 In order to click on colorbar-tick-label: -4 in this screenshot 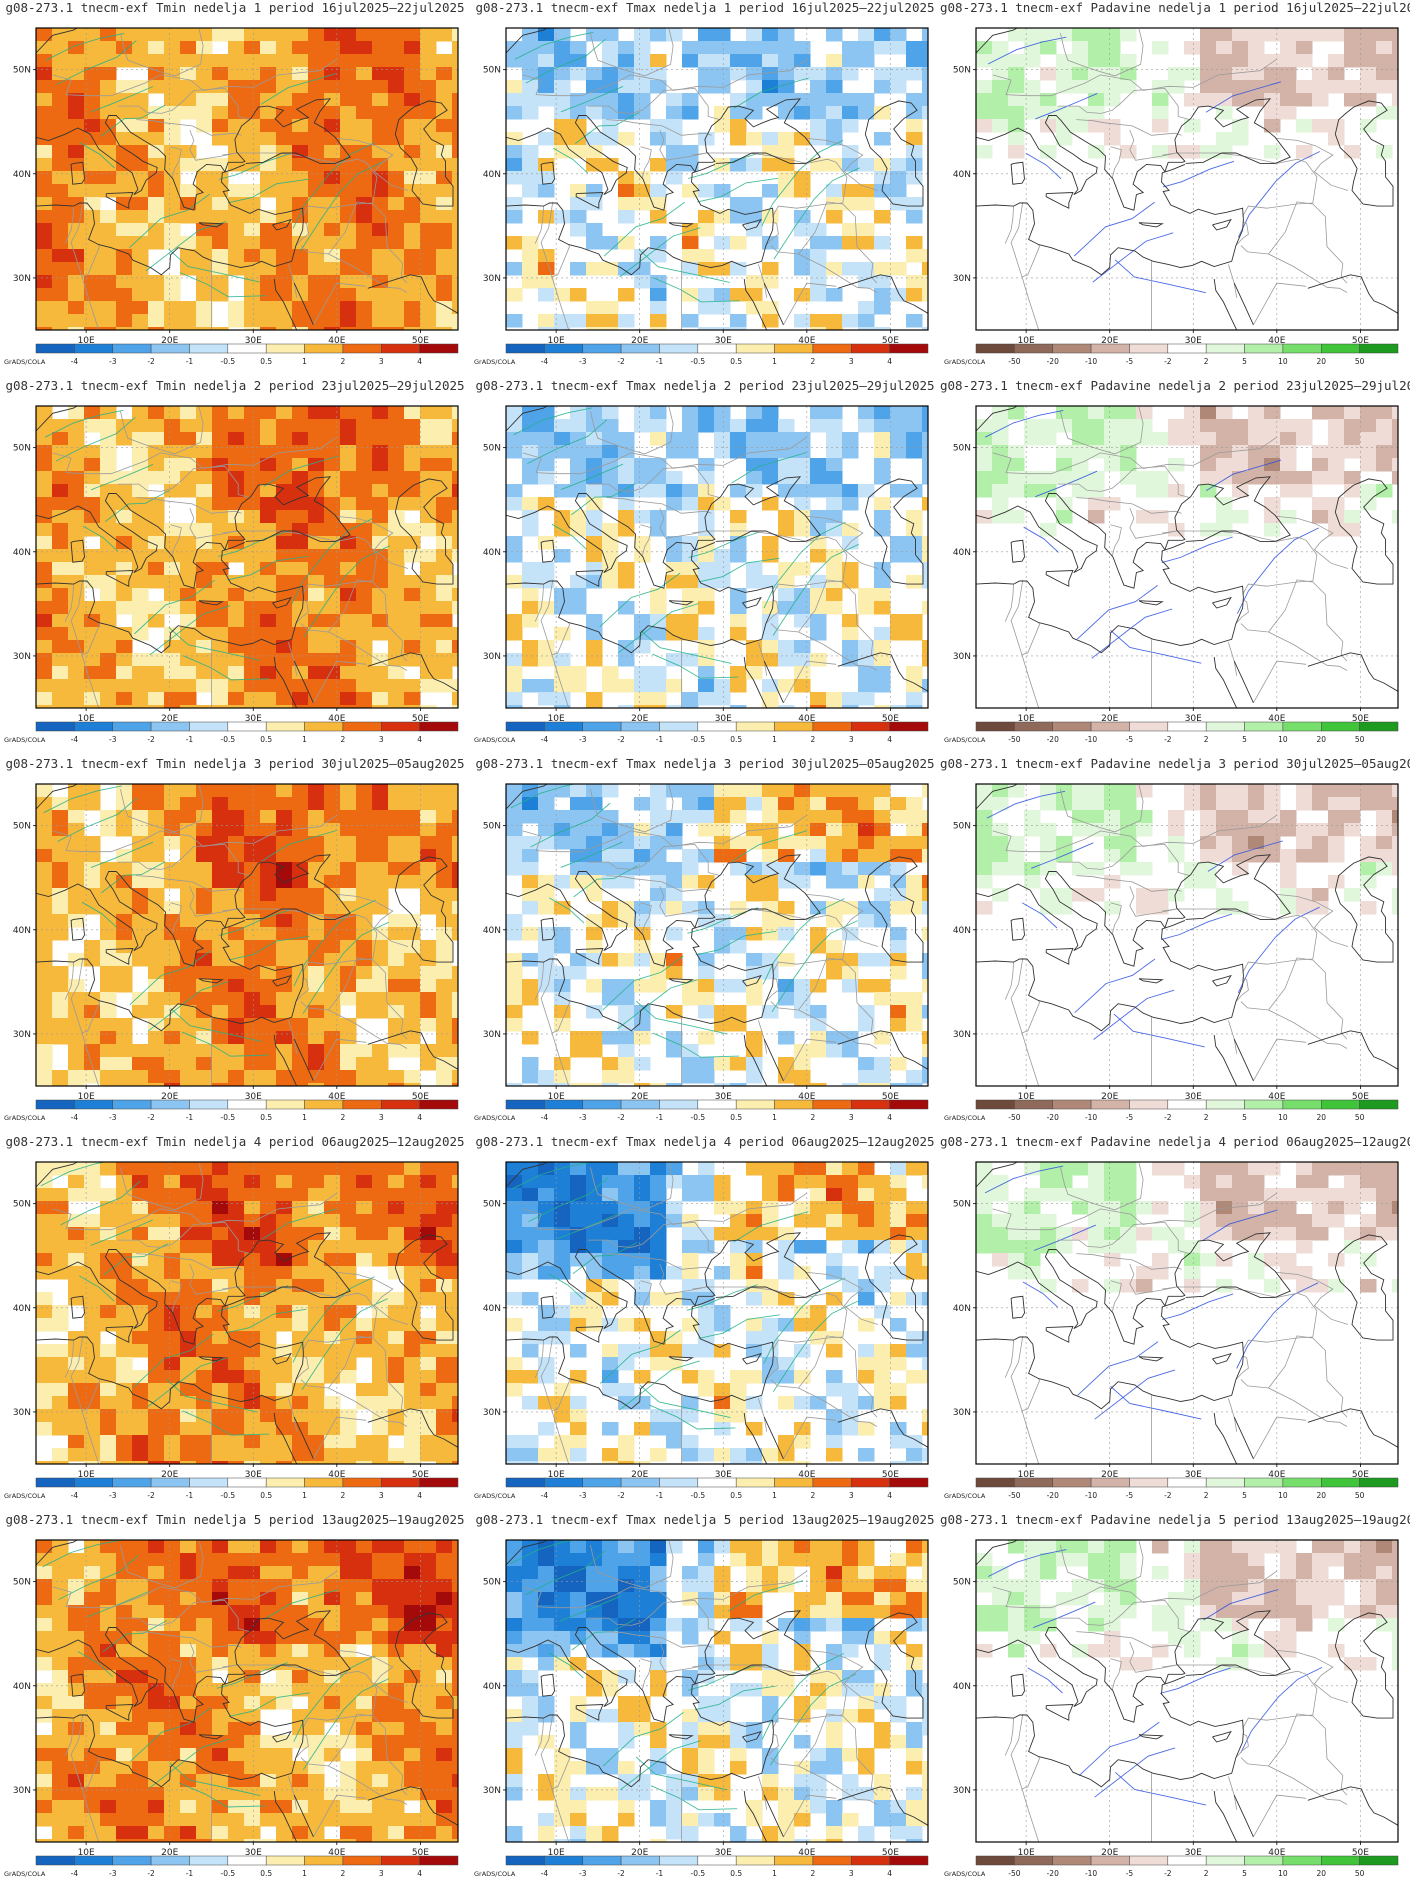, I will do `click(545, 1495)`.